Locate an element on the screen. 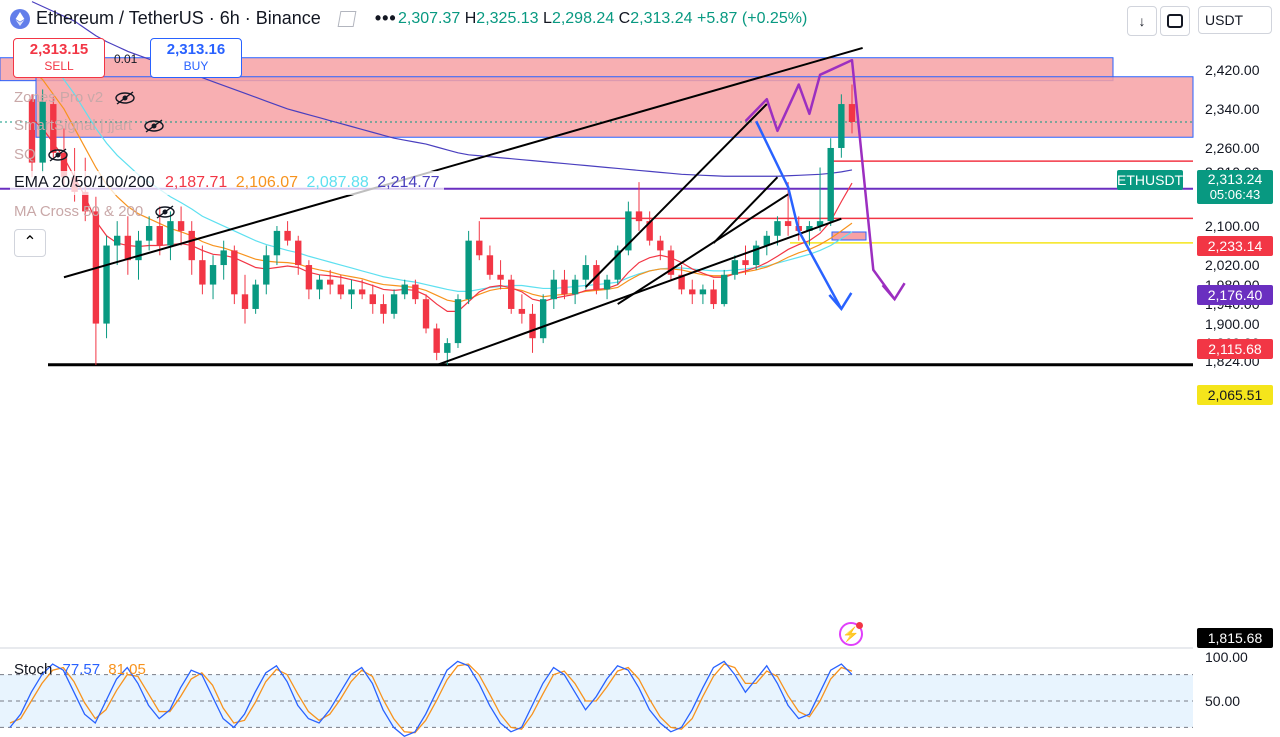 This screenshot has width=1280, height=737. level-label-3: 2,115.68 is located at coordinates (1235, 349).